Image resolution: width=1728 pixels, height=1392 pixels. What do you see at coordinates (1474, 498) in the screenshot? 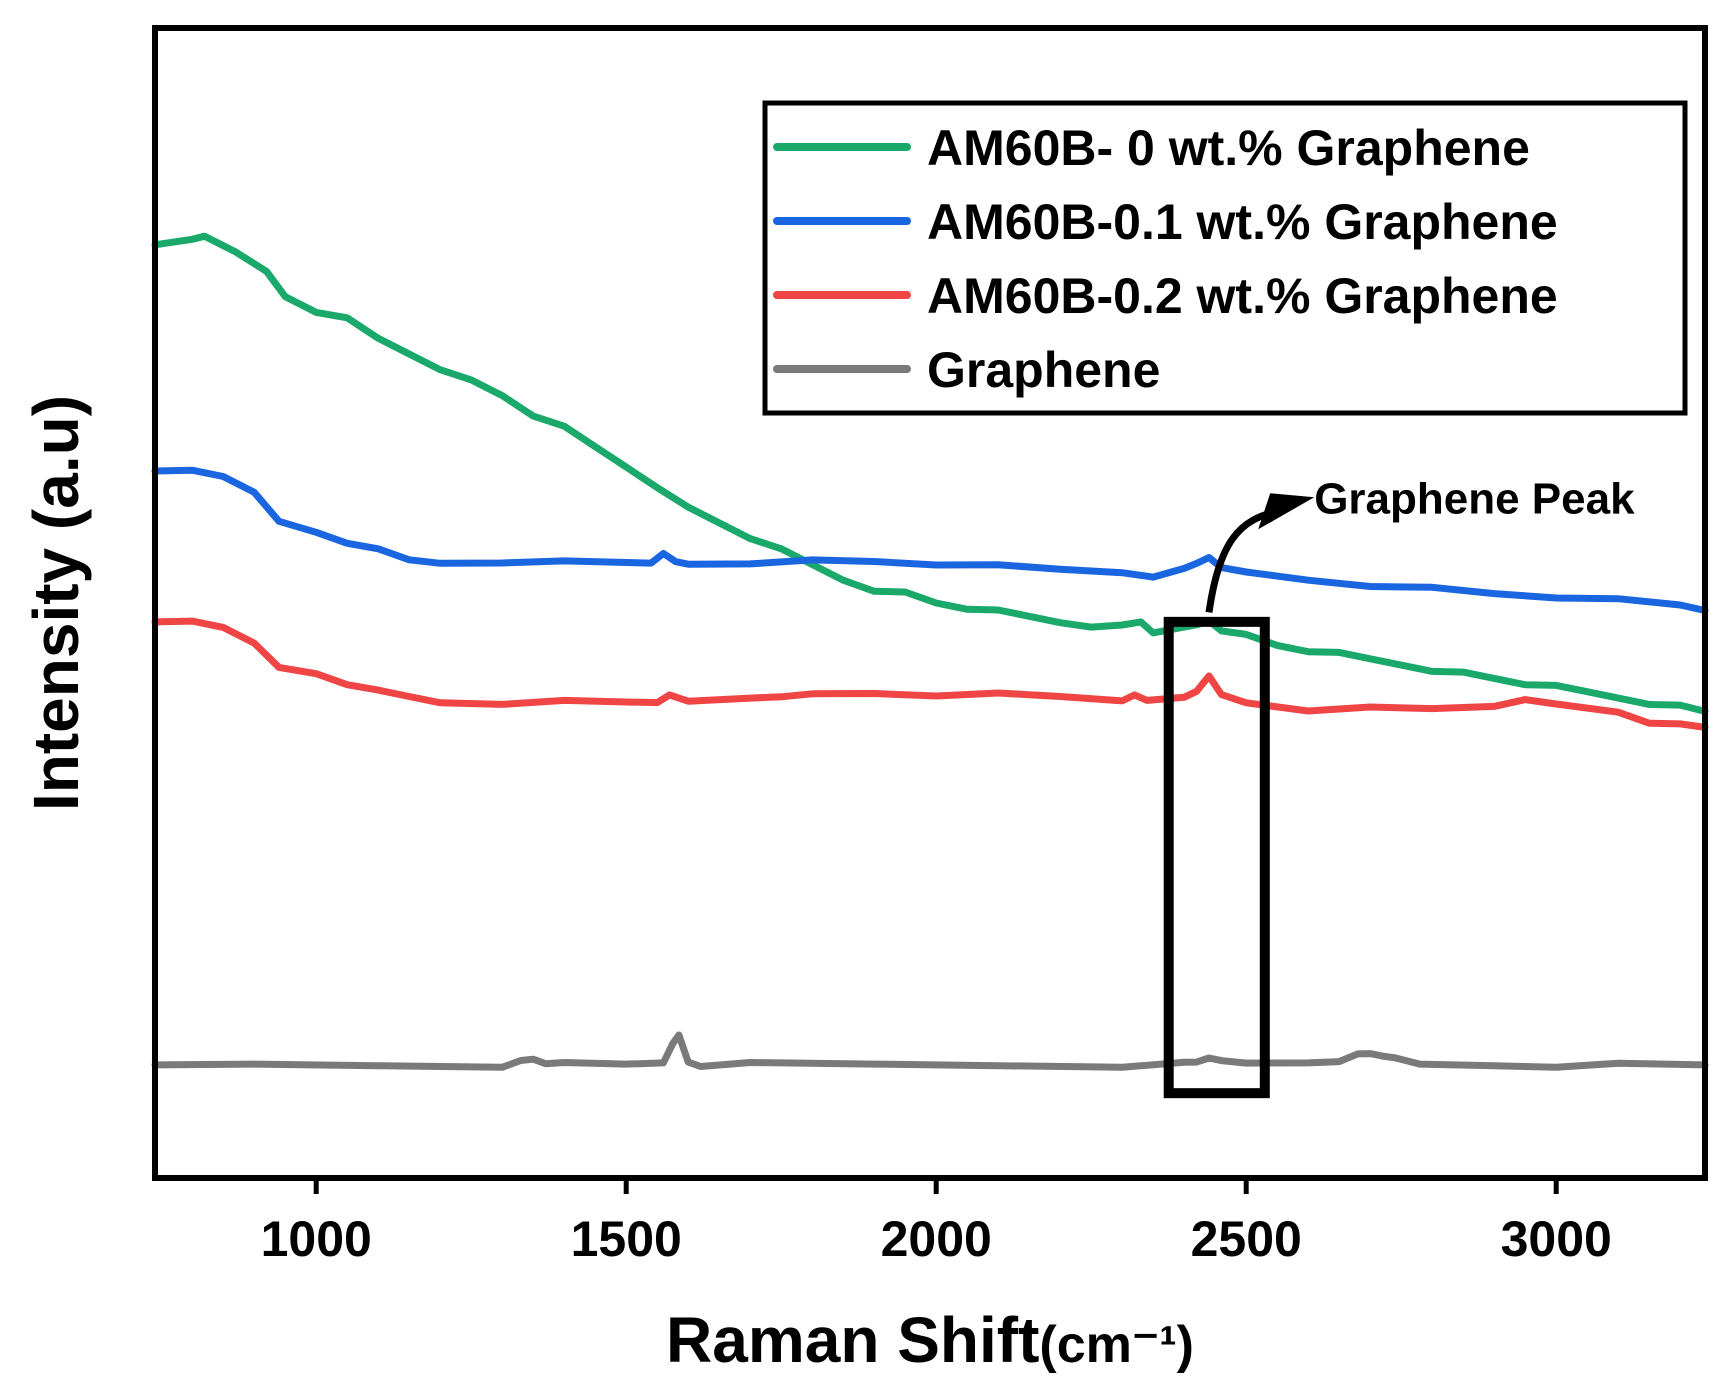
I see `graphene-peak-label: Graphene Peak` at bounding box center [1474, 498].